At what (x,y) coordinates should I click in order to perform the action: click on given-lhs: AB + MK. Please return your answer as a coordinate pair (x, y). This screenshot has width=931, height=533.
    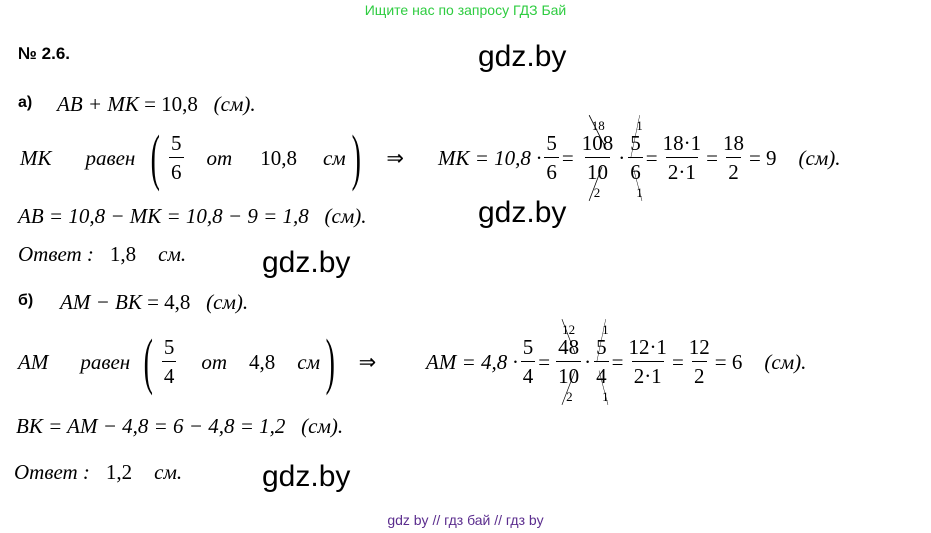
    Looking at the image, I should click on (98, 104).